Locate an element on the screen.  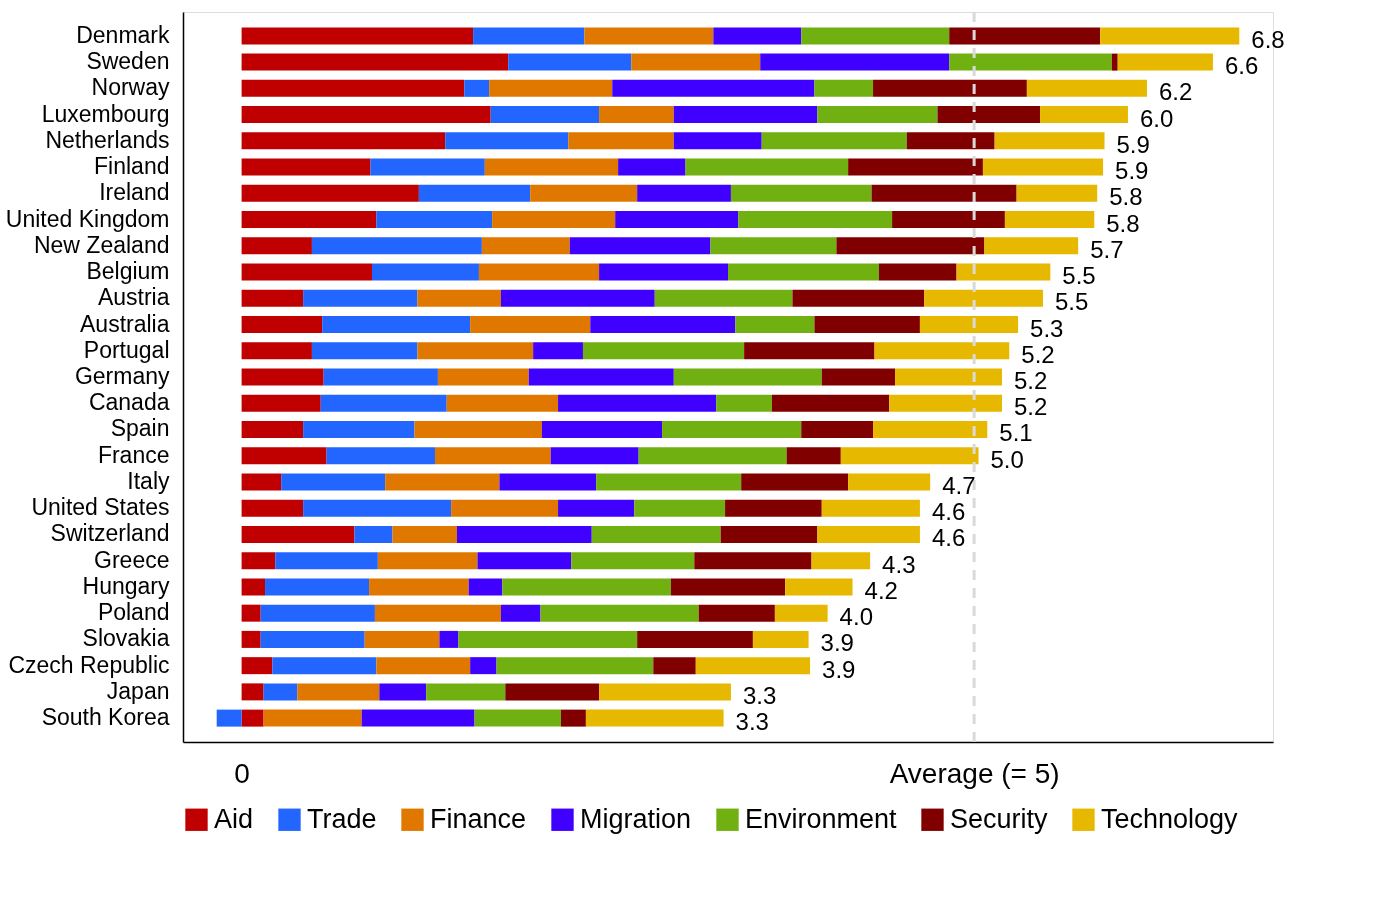
legend-label: Aid is located at coordinates (234, 818).